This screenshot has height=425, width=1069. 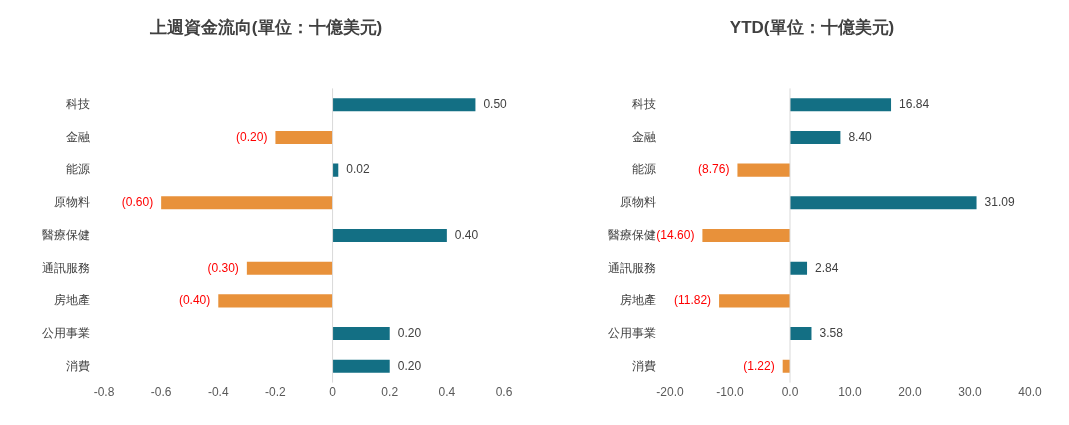 I want to click on data-label: 8.40, so click(x=860, y=136).